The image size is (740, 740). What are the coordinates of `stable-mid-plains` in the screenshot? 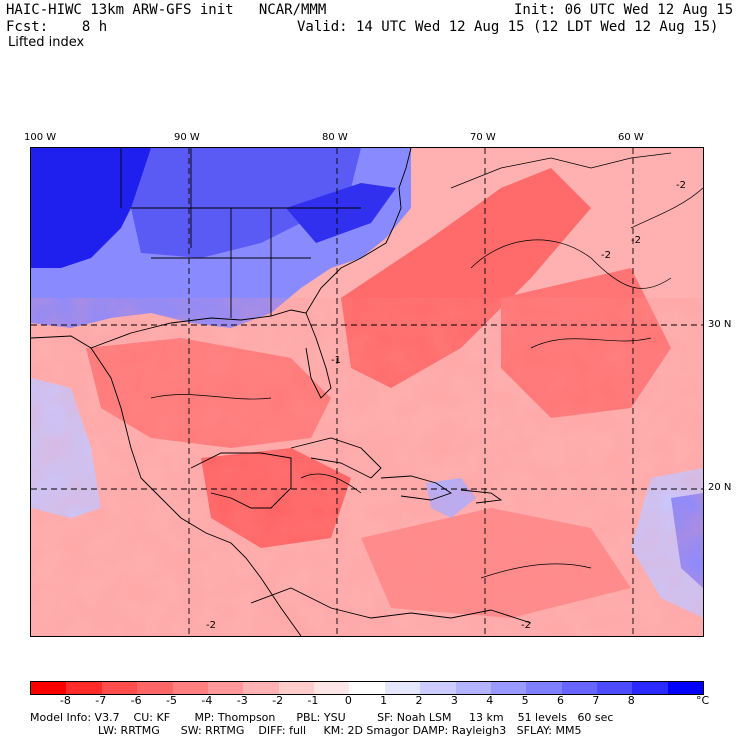 It's located at (246, 203).